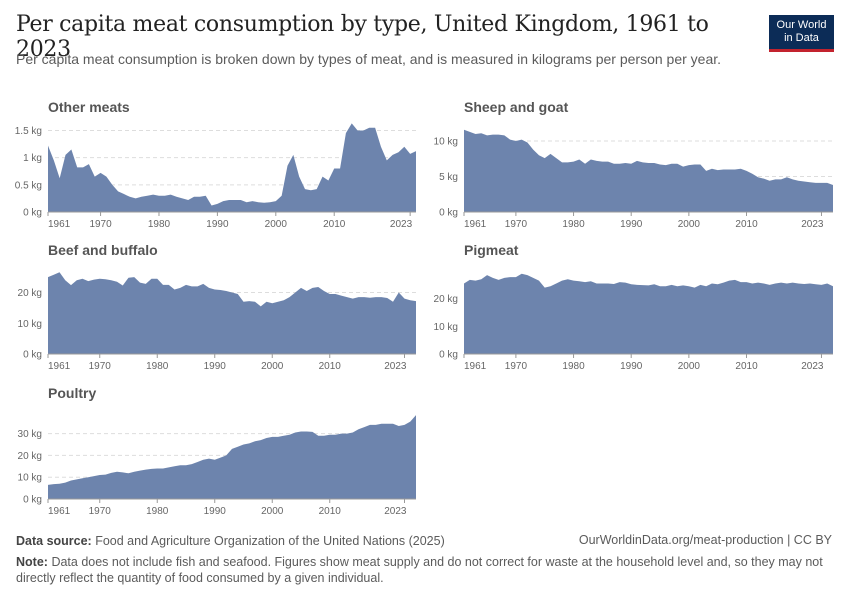 The image size is (850, 600). I want to click on panel-title: Pigmeat, so click(491, 250).